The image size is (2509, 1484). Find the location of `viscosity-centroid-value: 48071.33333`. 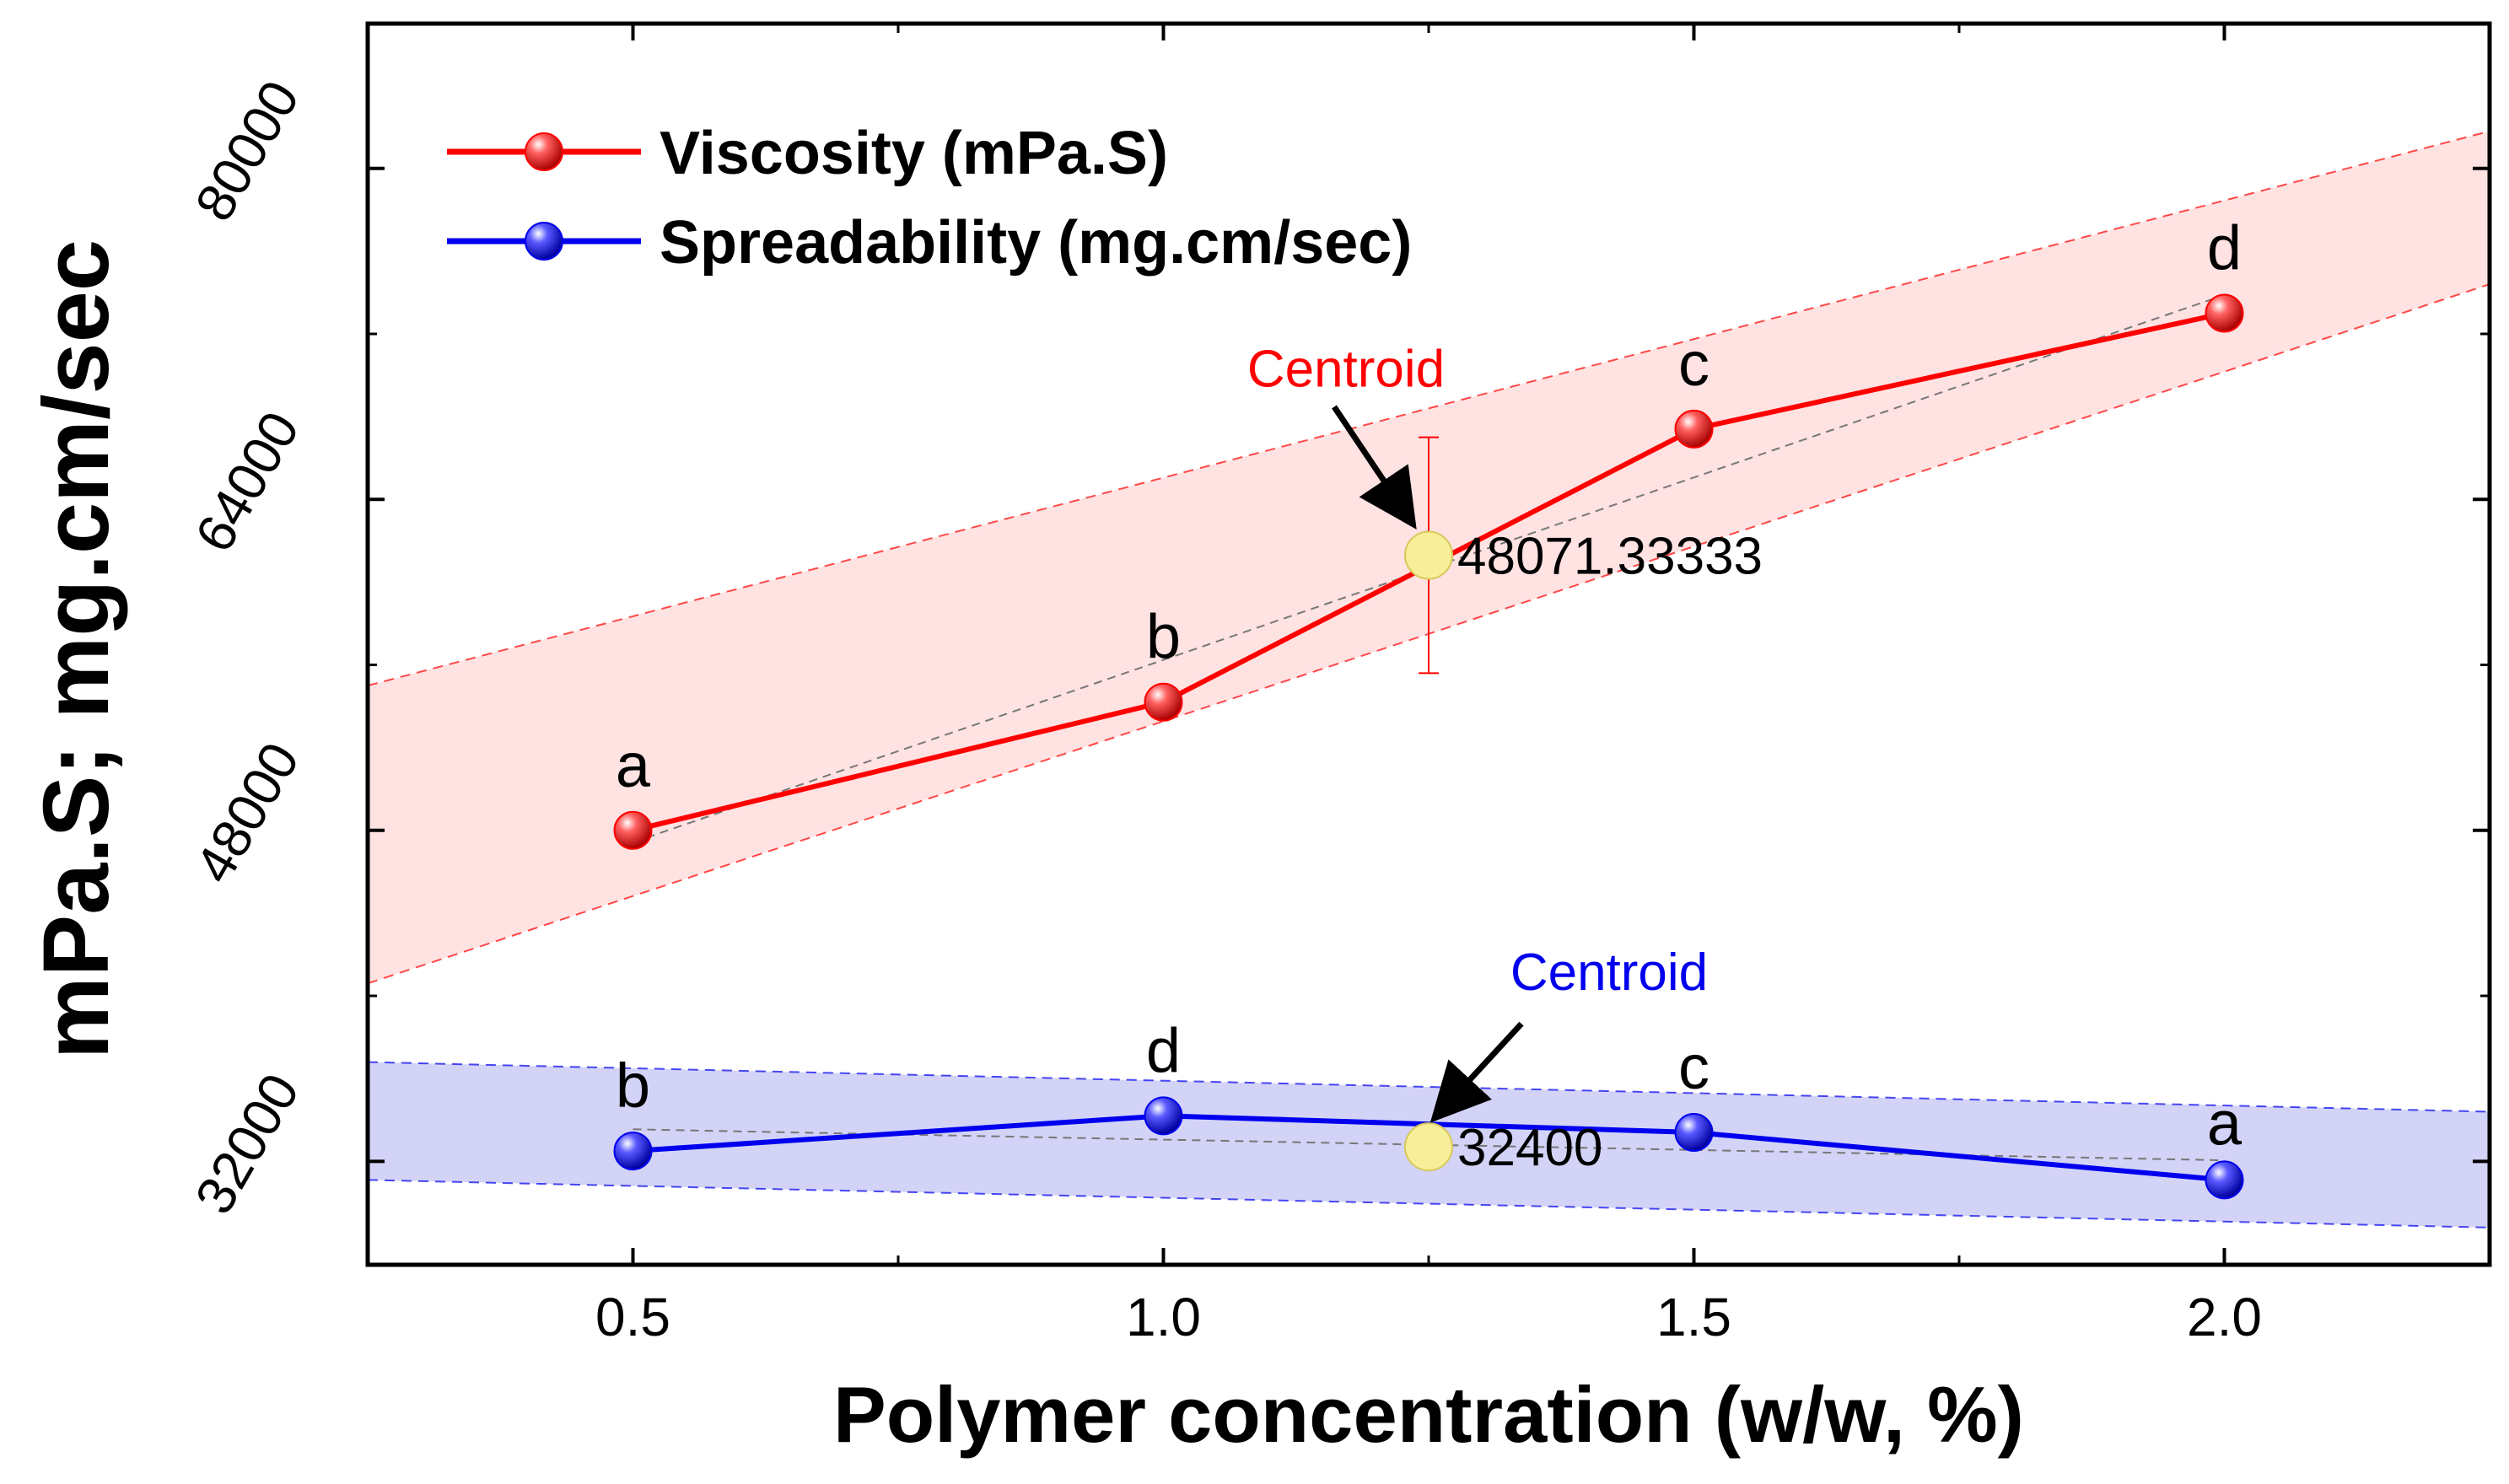

viscosity-centroid-value: 48071.33333 is located at coordinates (1610, 557).